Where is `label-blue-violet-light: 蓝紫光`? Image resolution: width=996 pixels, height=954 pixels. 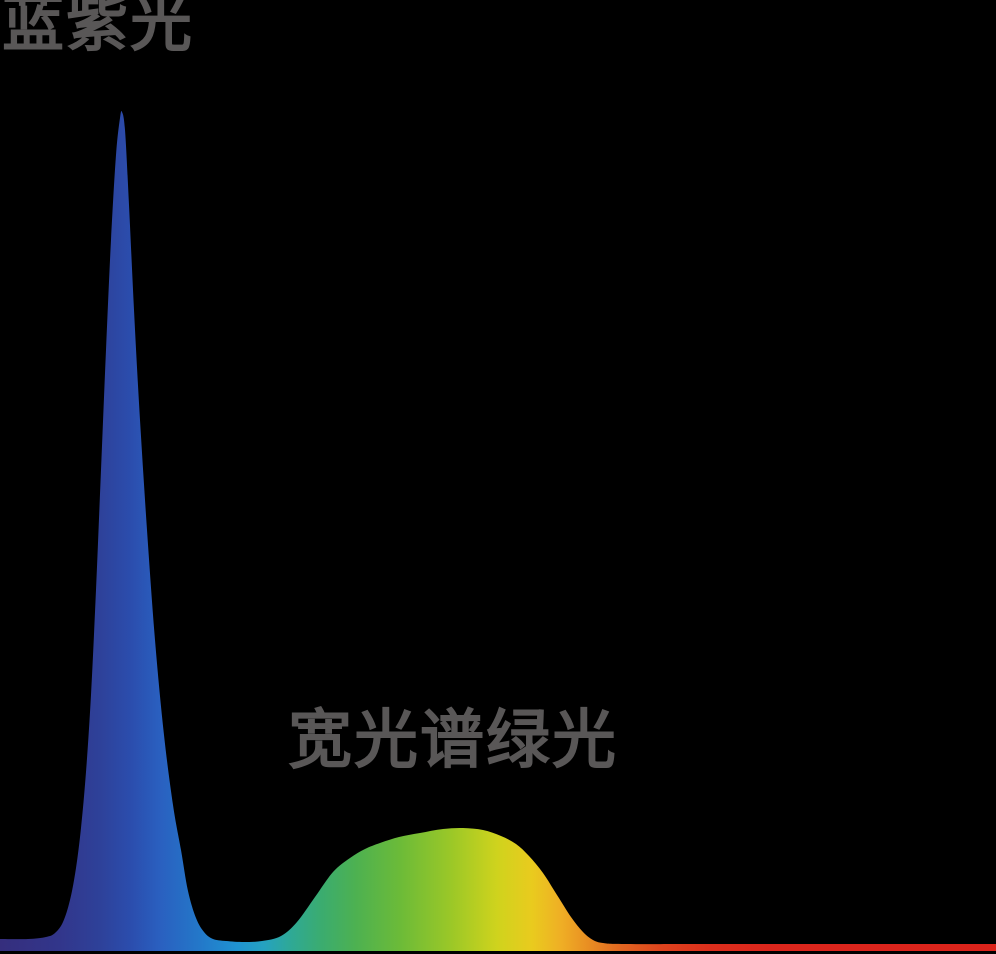 label-blue-violet-light: 蓝紫光 is located at coordinates (98, 29).